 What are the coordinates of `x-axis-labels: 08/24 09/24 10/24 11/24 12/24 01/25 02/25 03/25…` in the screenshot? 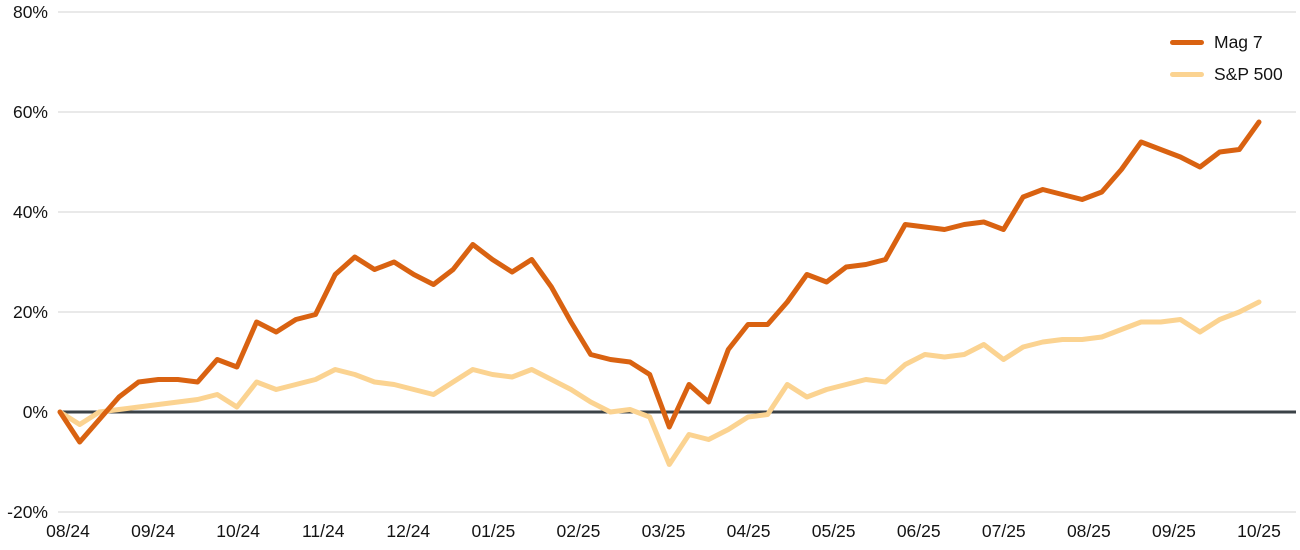 It's located at (663, 531).